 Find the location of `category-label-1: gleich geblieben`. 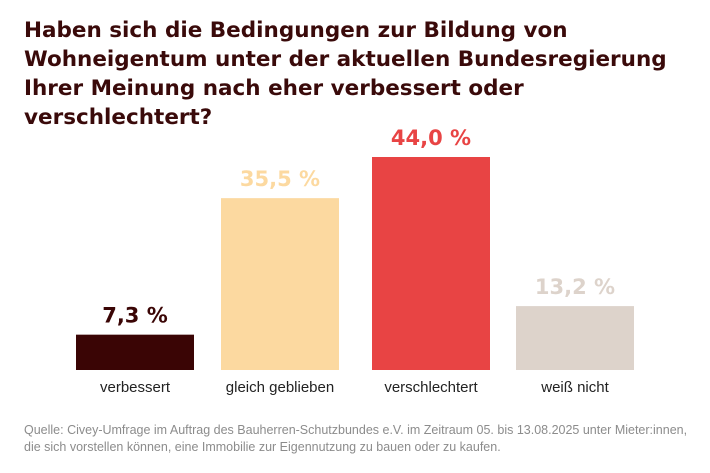

category-label-1: gleich geblieben is located at coordinates (280, 387).